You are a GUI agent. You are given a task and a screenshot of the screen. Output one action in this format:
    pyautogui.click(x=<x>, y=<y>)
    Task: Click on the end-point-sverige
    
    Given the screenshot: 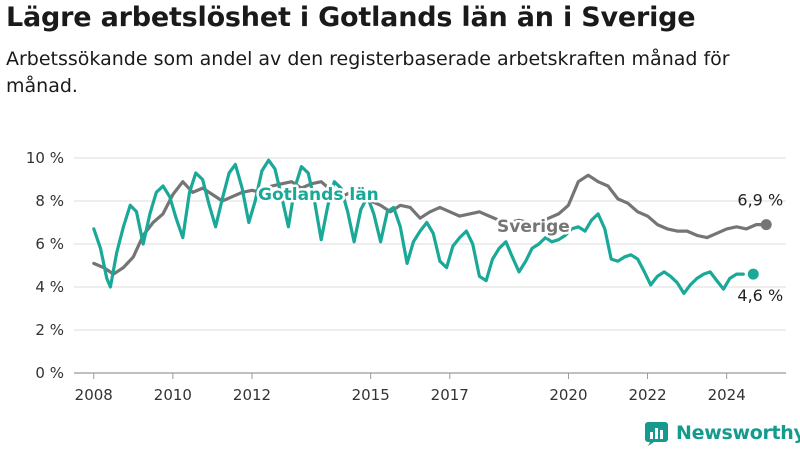 What is the action you would take?
    pyautogui.click(x=766, y=225)
    